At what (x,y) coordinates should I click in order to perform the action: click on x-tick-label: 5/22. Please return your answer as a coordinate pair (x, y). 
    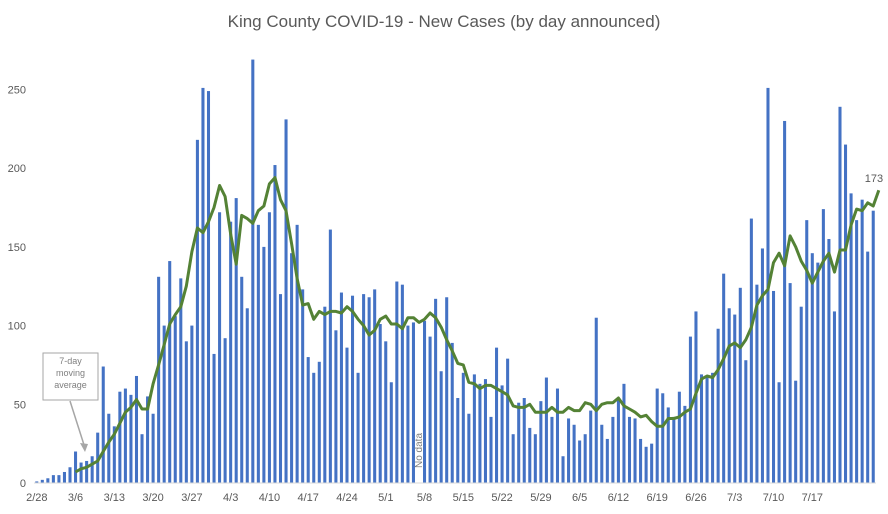
    Looking at the image, I should click on (501, 498).